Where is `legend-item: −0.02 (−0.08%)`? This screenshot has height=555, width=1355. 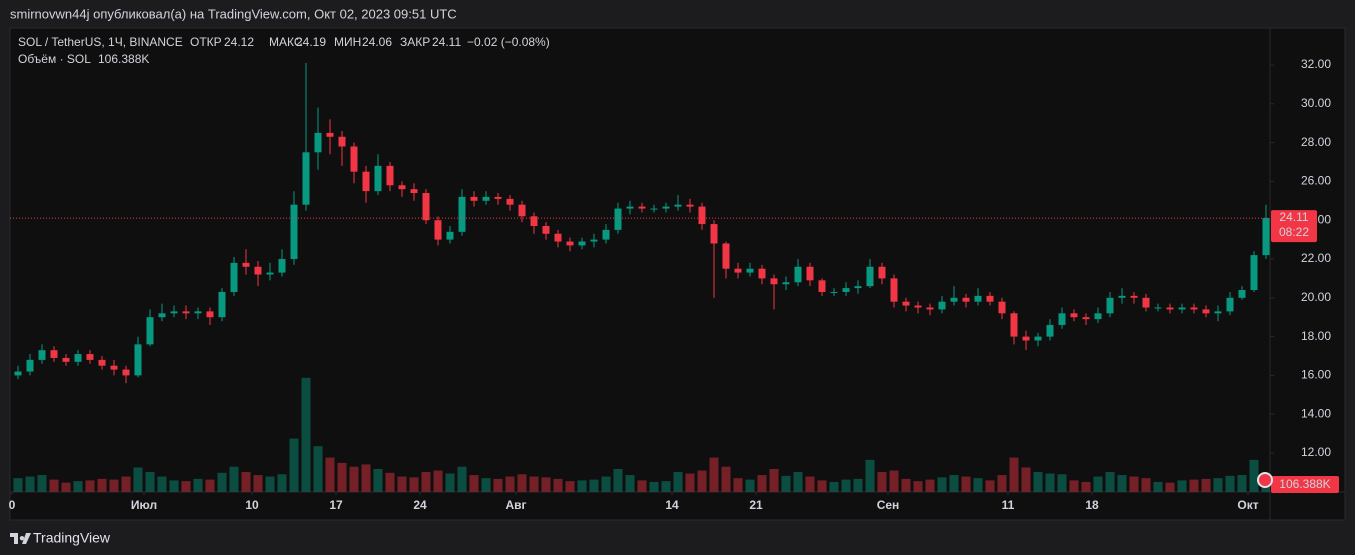
legend-item: −0.02 (−0.08%) is located at coordinates (508, 42).